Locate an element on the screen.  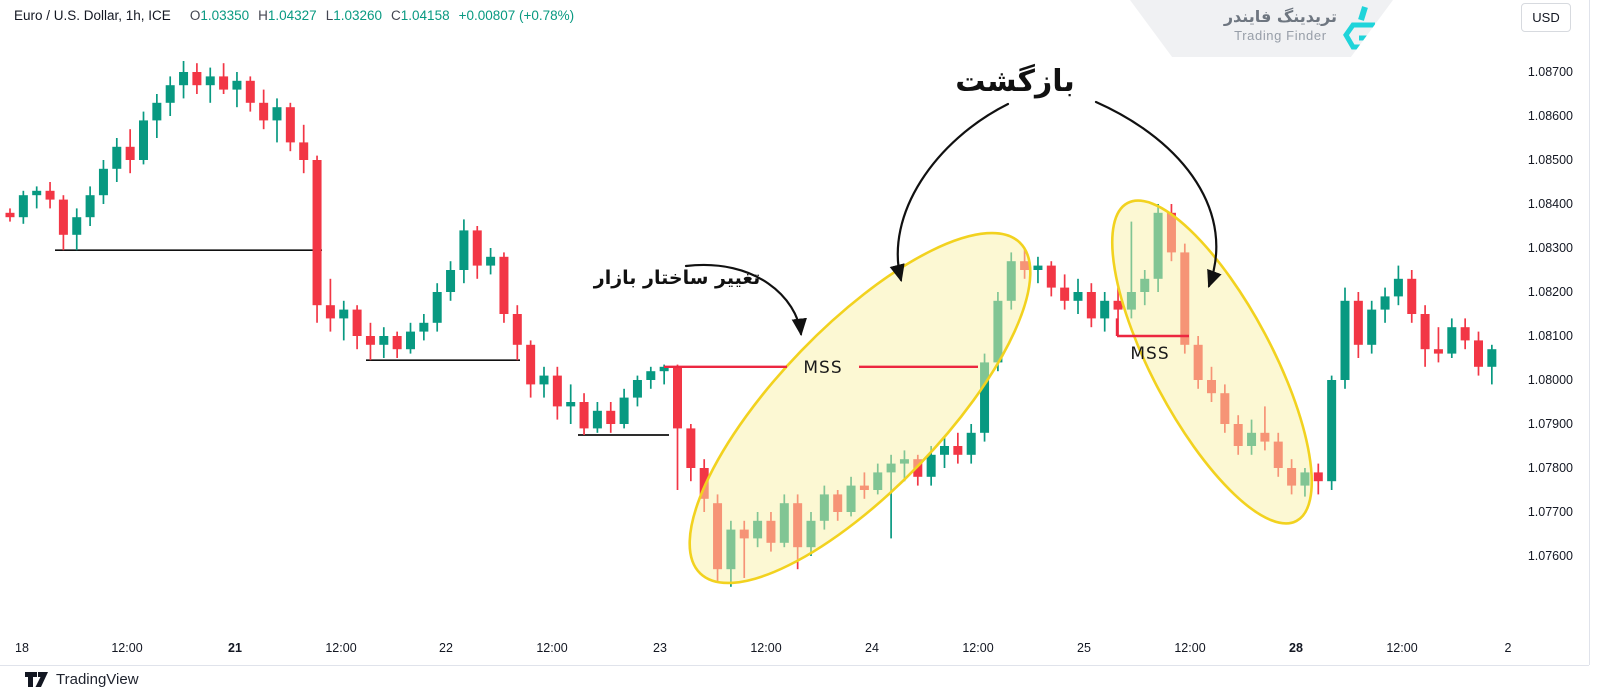
price-axis-label: 1.07900 is located at coordinates (1550, 424).